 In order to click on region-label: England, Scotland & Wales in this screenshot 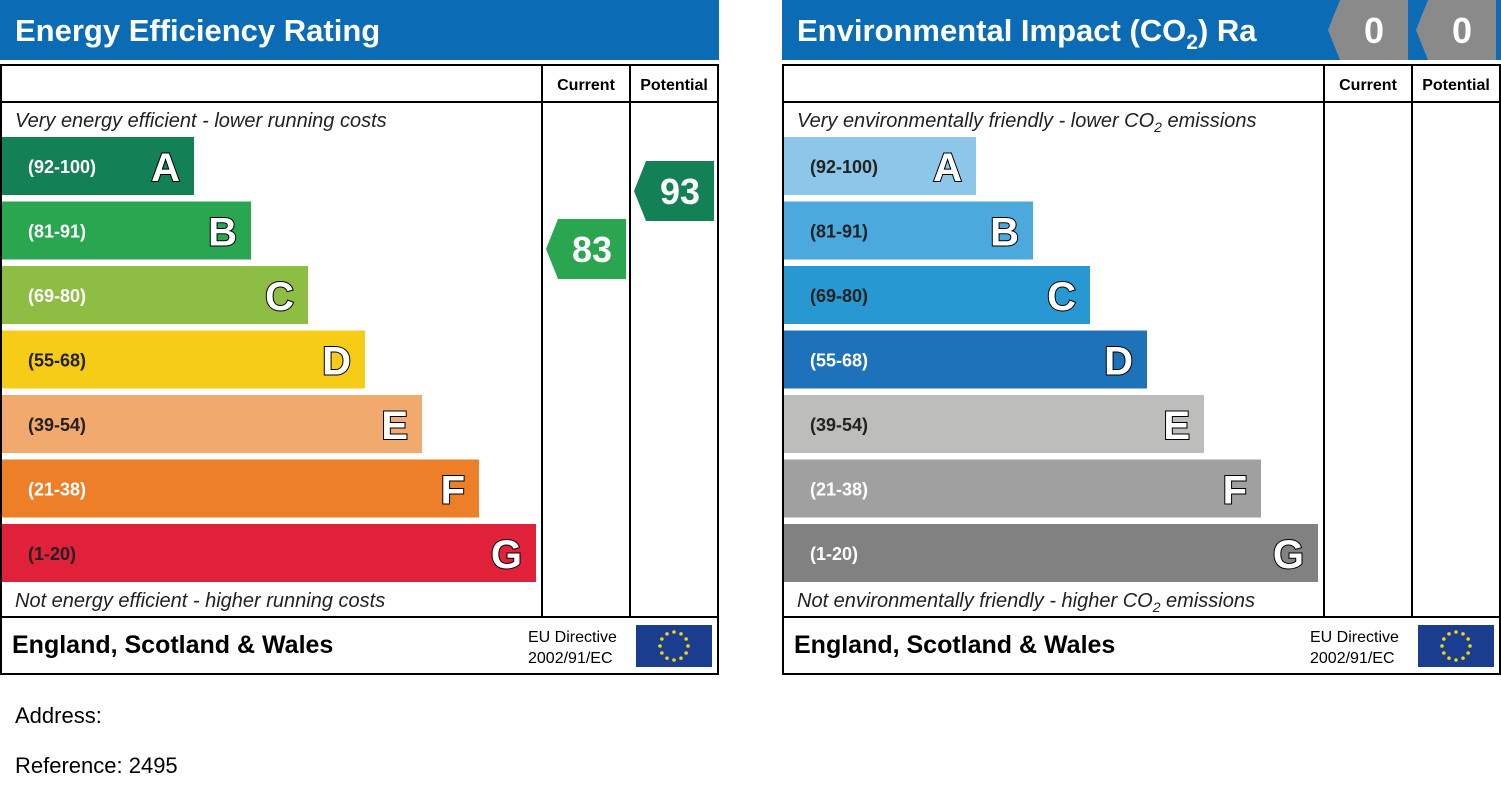, I will do `click(954, 645)`.